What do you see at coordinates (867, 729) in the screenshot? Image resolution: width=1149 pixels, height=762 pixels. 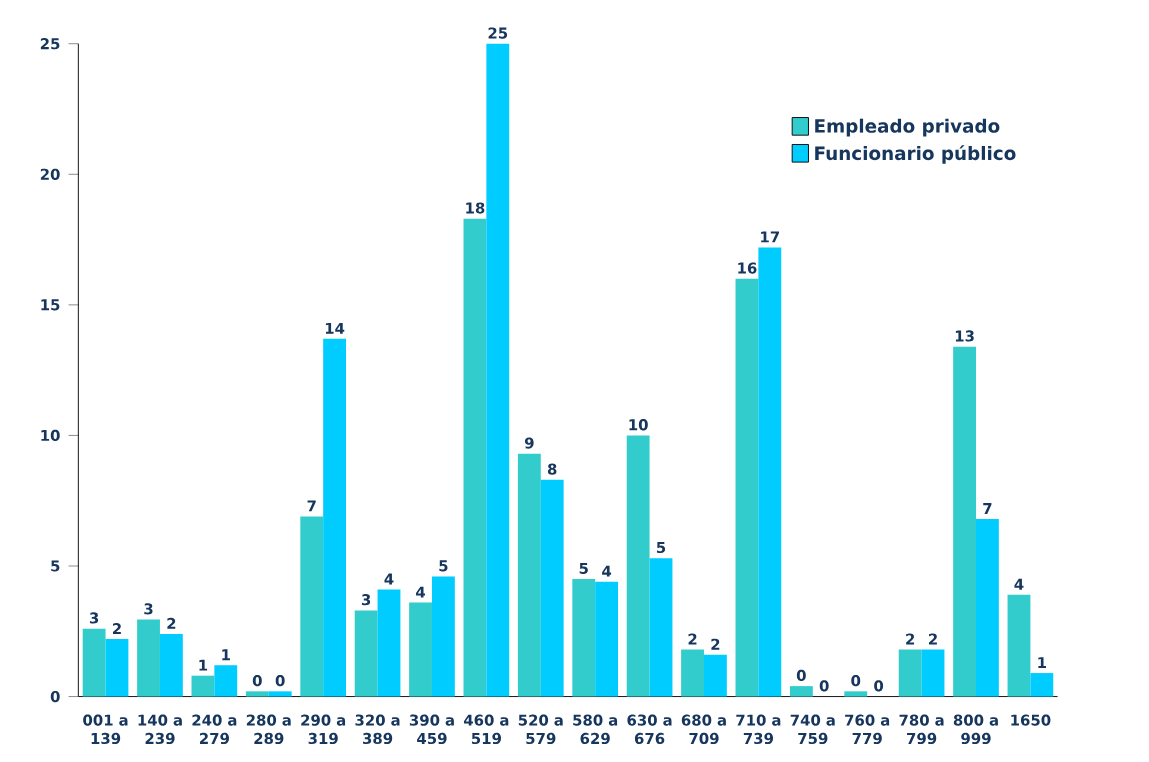 I see `x-tick-label: 760 a 779` at bounding box center [867, 729].